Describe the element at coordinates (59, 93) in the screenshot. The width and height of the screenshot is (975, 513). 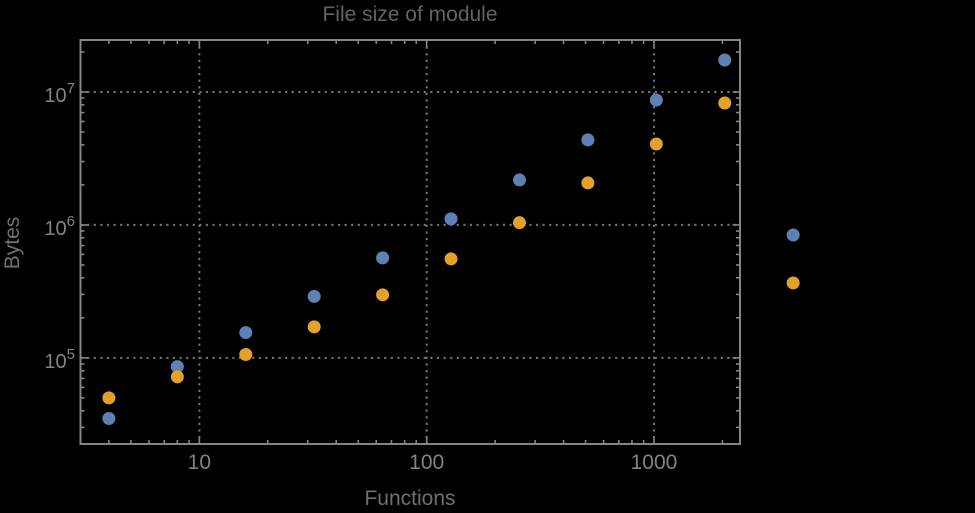
I see `y-tick-label: 10⁷` at that location.